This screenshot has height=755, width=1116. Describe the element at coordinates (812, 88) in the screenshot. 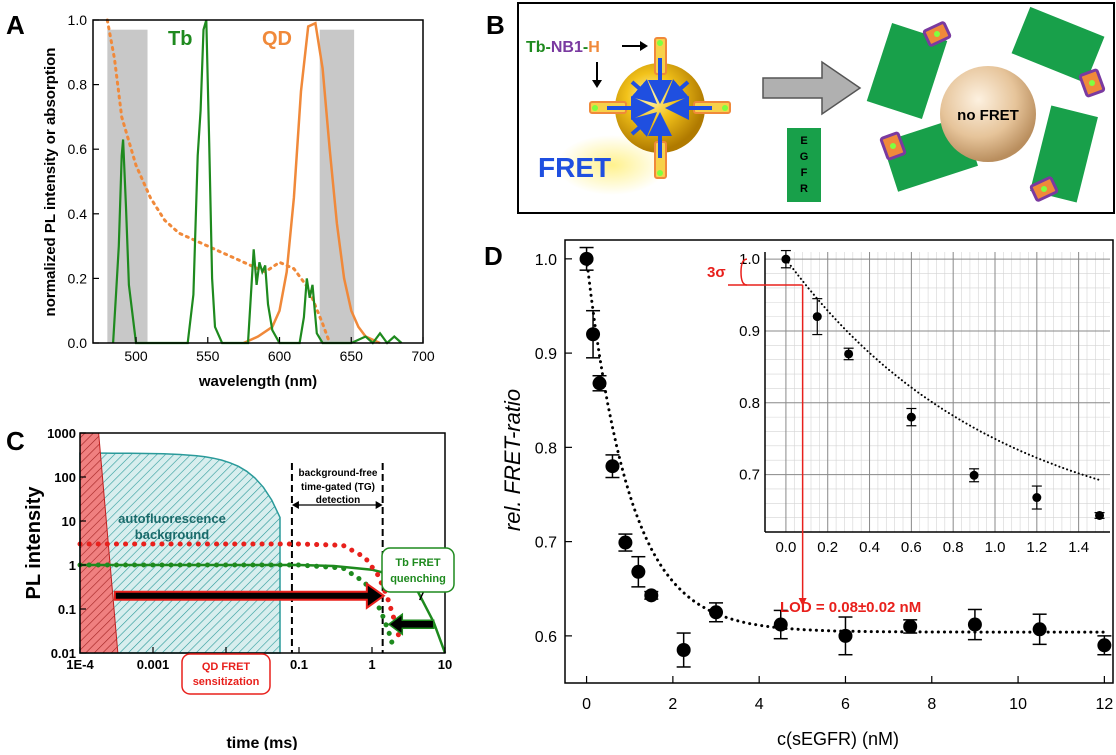

I see `process-arrow` at that location.